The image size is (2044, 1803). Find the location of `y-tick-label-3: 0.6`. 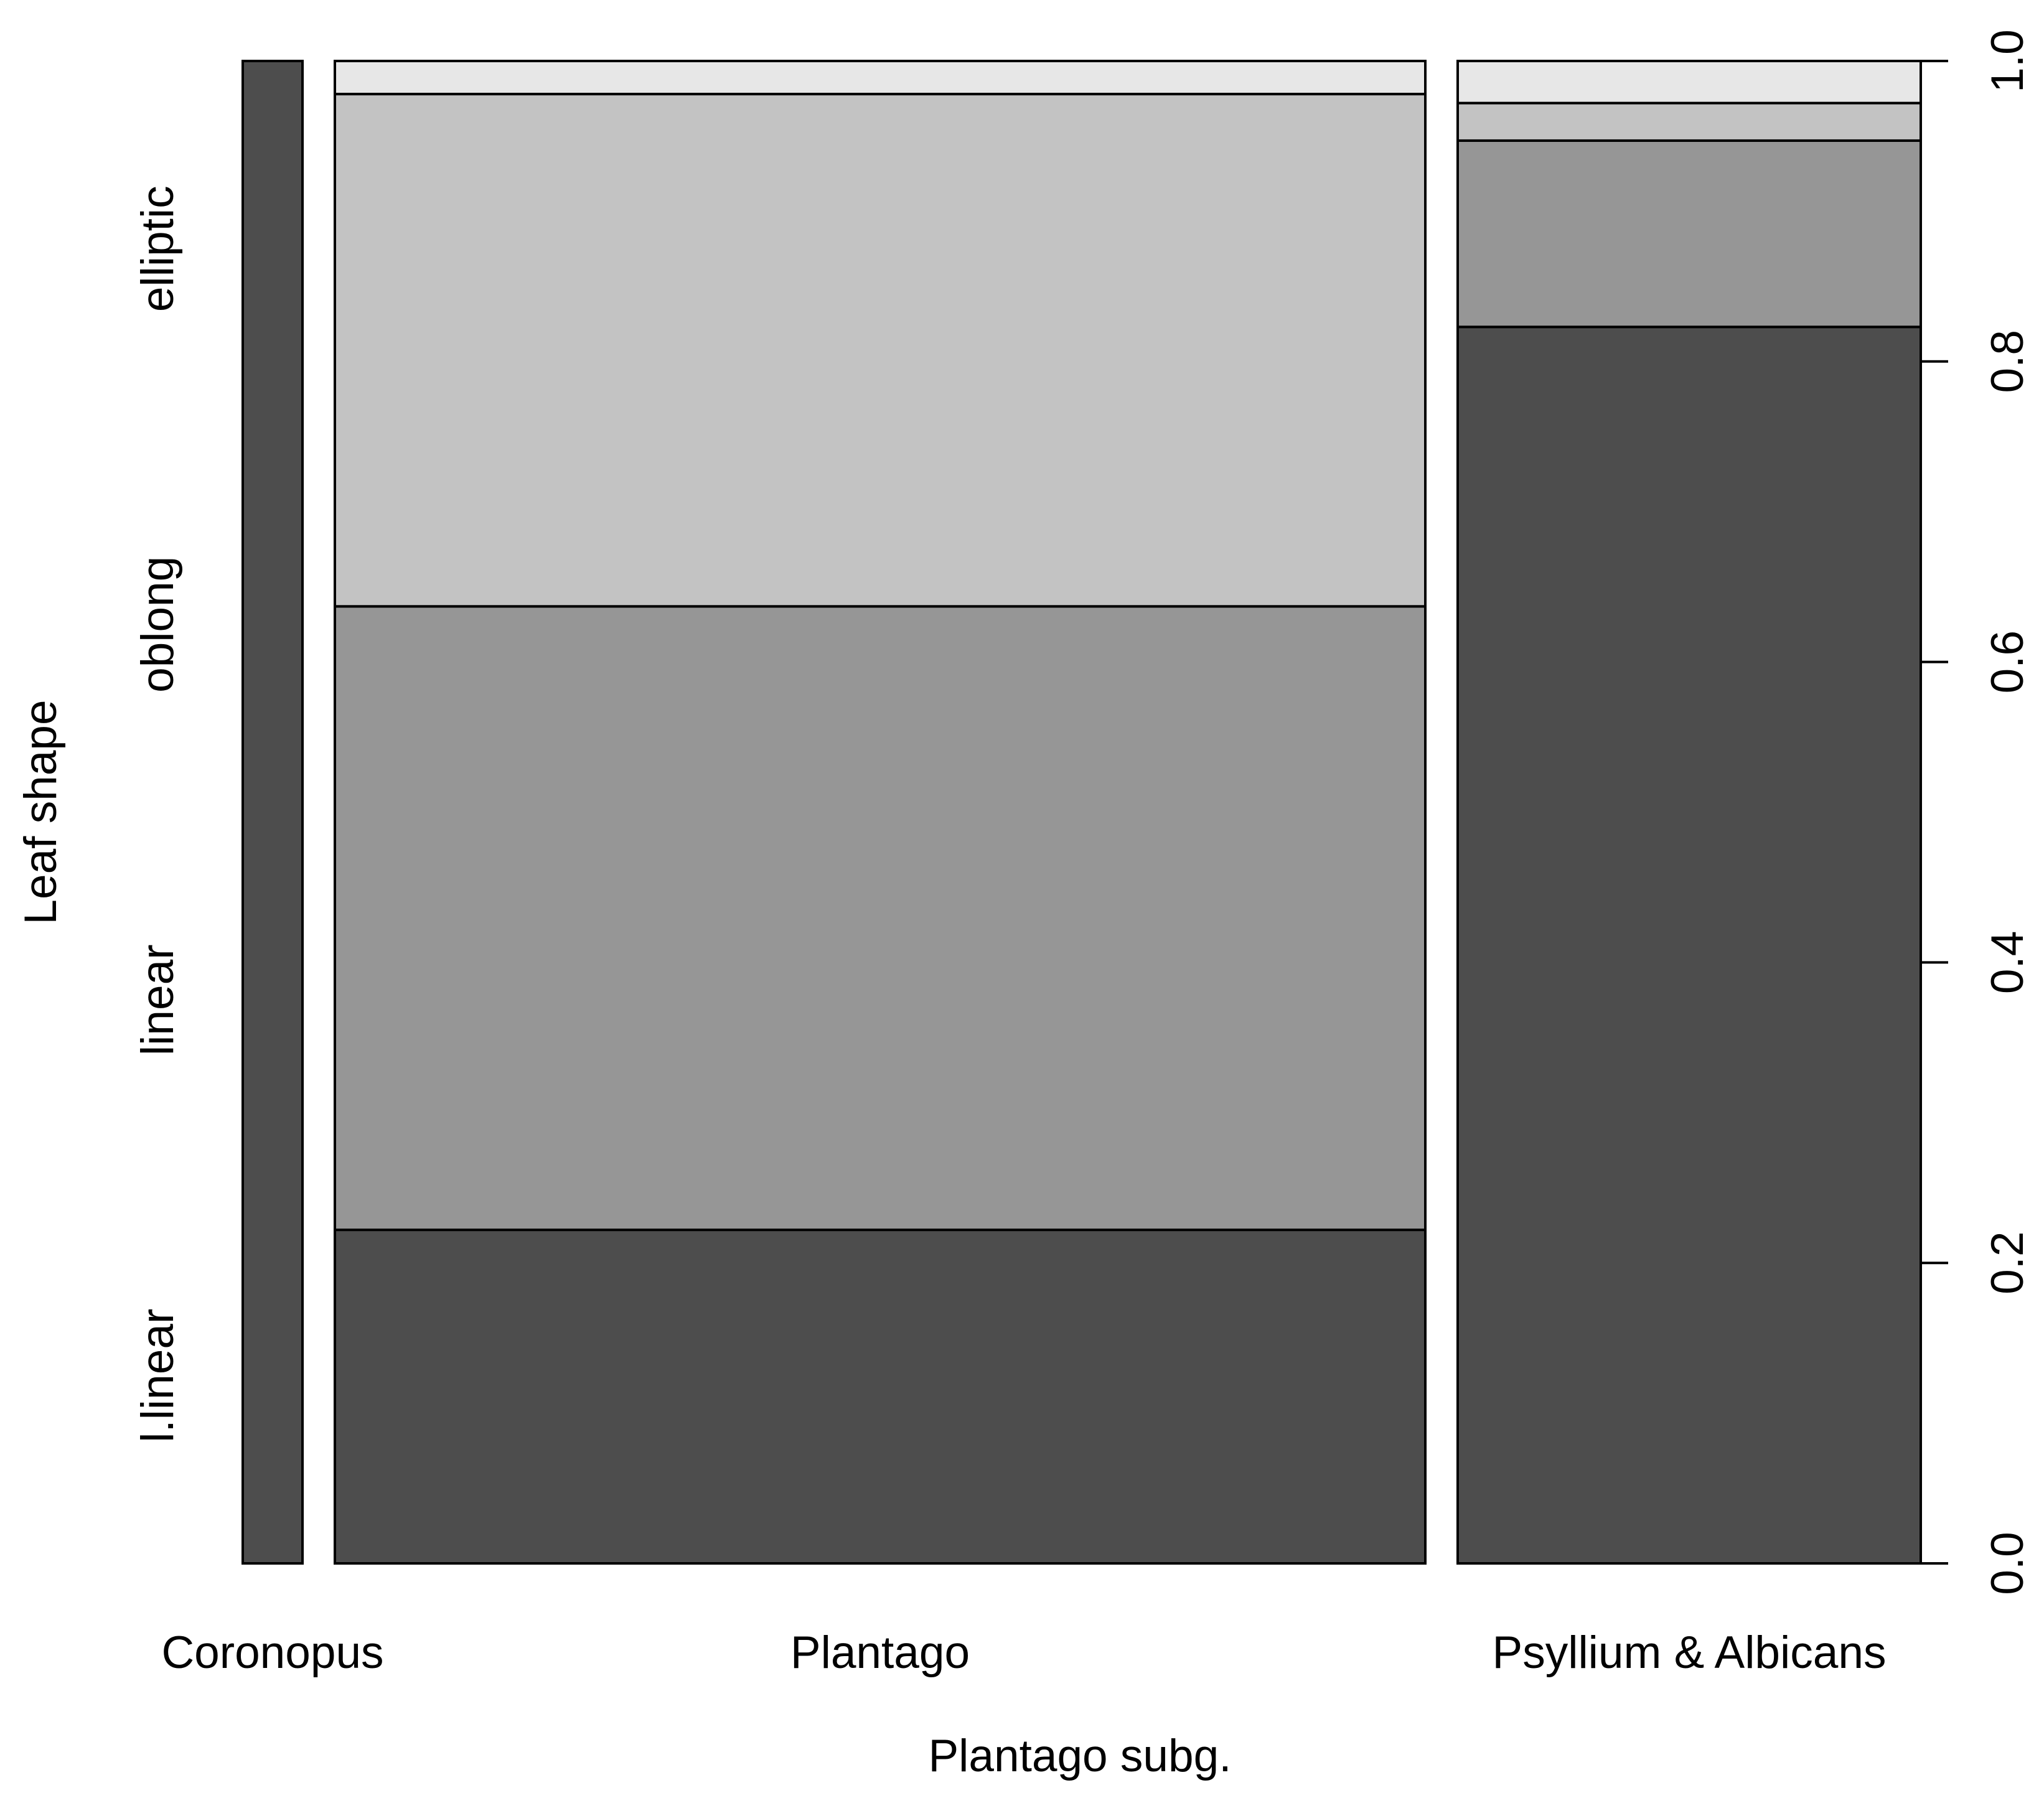

y-tick-label-3: 0.6 is located at coordinates (2008, 661).